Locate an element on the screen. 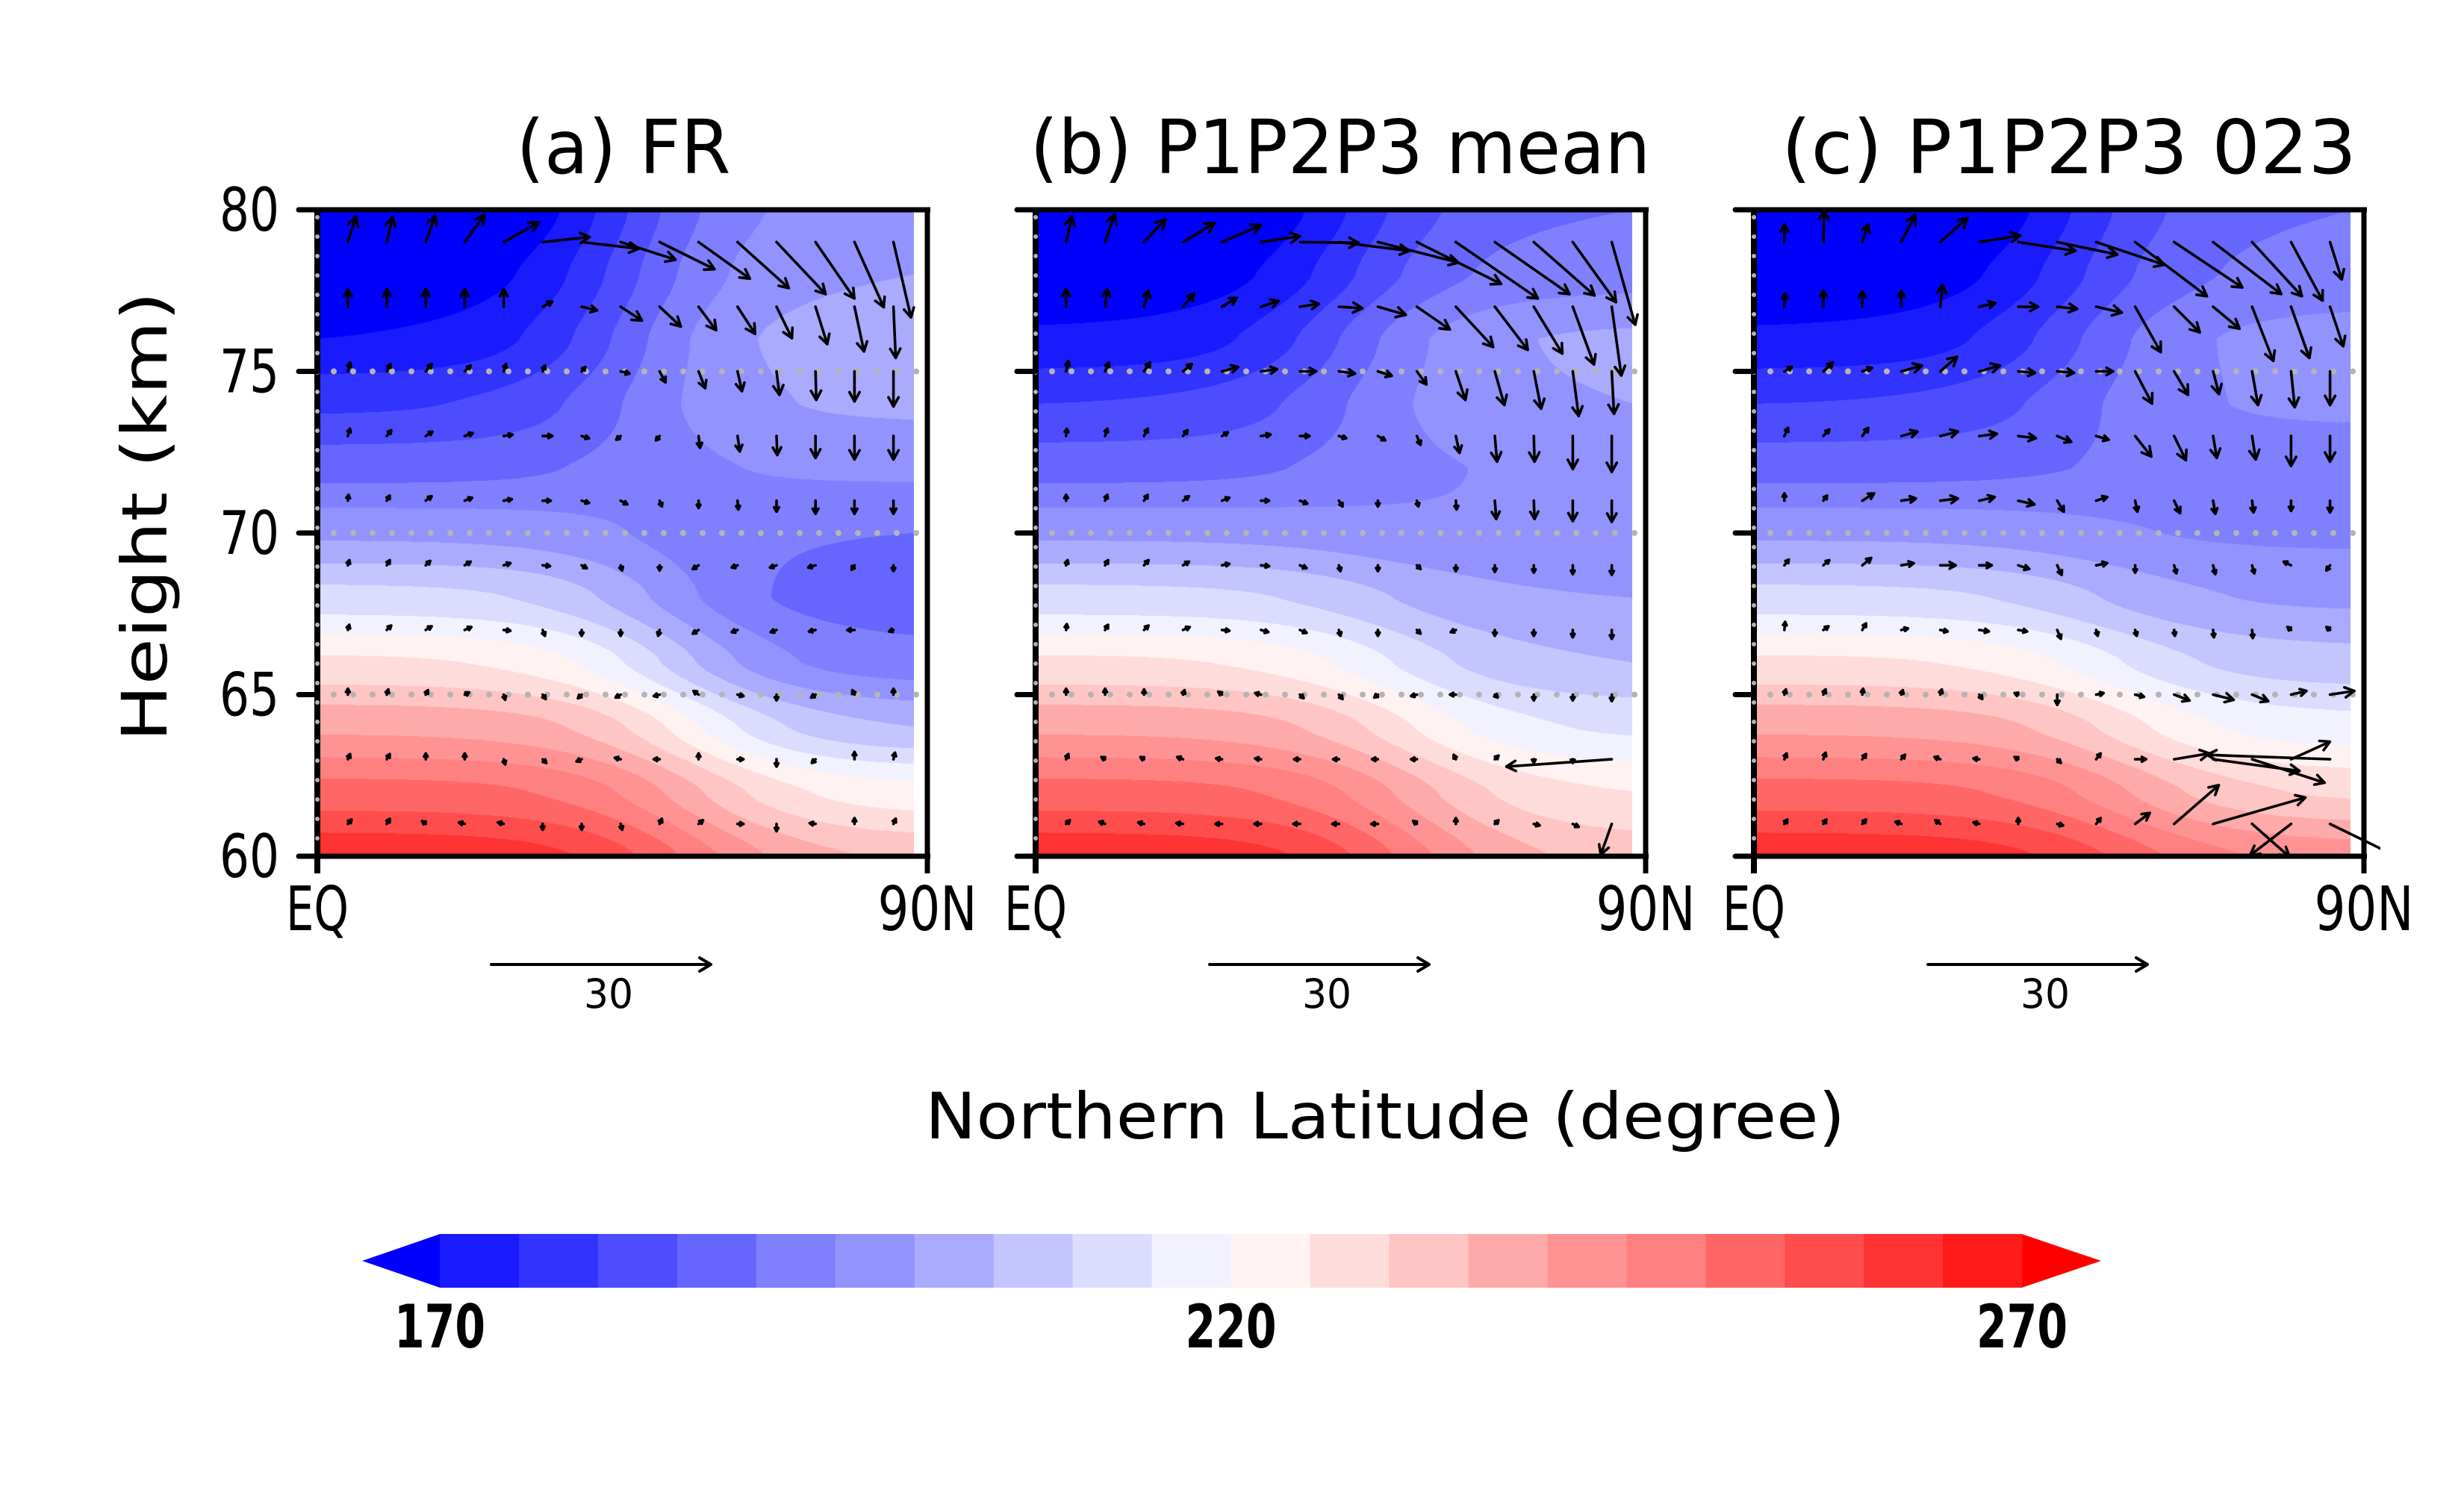 Image resolution: width=2464 pixels, height=1493 pixels. y-tick-label: 70 is located at coordinates (249, 533).